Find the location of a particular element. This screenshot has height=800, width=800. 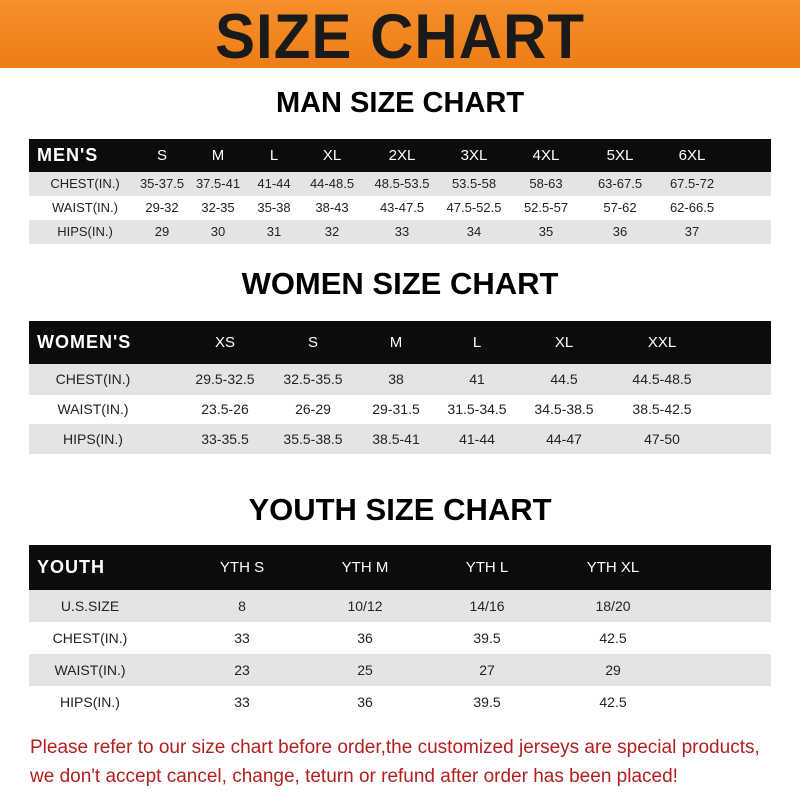

table-cell: 25 is located at coordinates (365, 670).